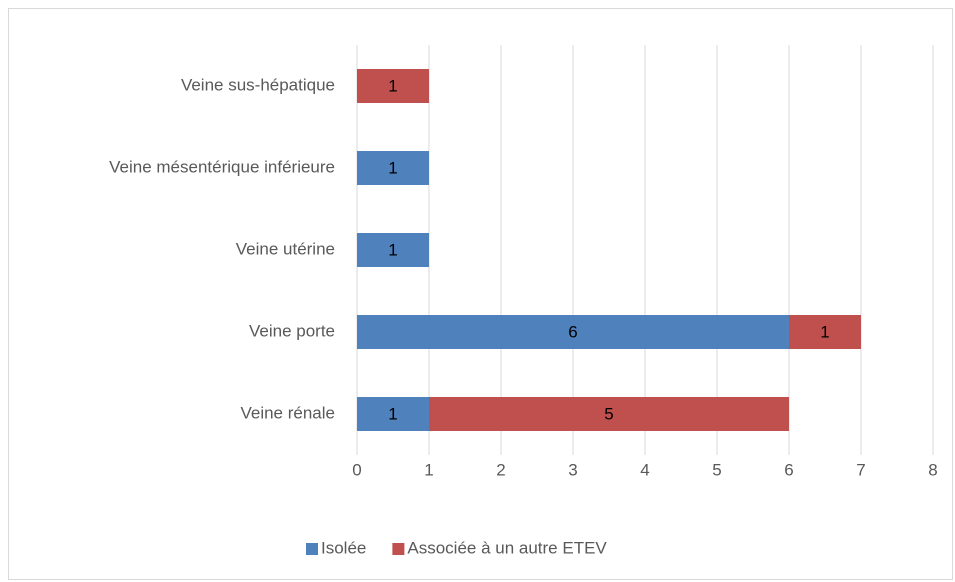  What do you see at coordinates (343, 547) in the screenshot?
I see `legend-label: Isolée` at bounding box center [343, 547].